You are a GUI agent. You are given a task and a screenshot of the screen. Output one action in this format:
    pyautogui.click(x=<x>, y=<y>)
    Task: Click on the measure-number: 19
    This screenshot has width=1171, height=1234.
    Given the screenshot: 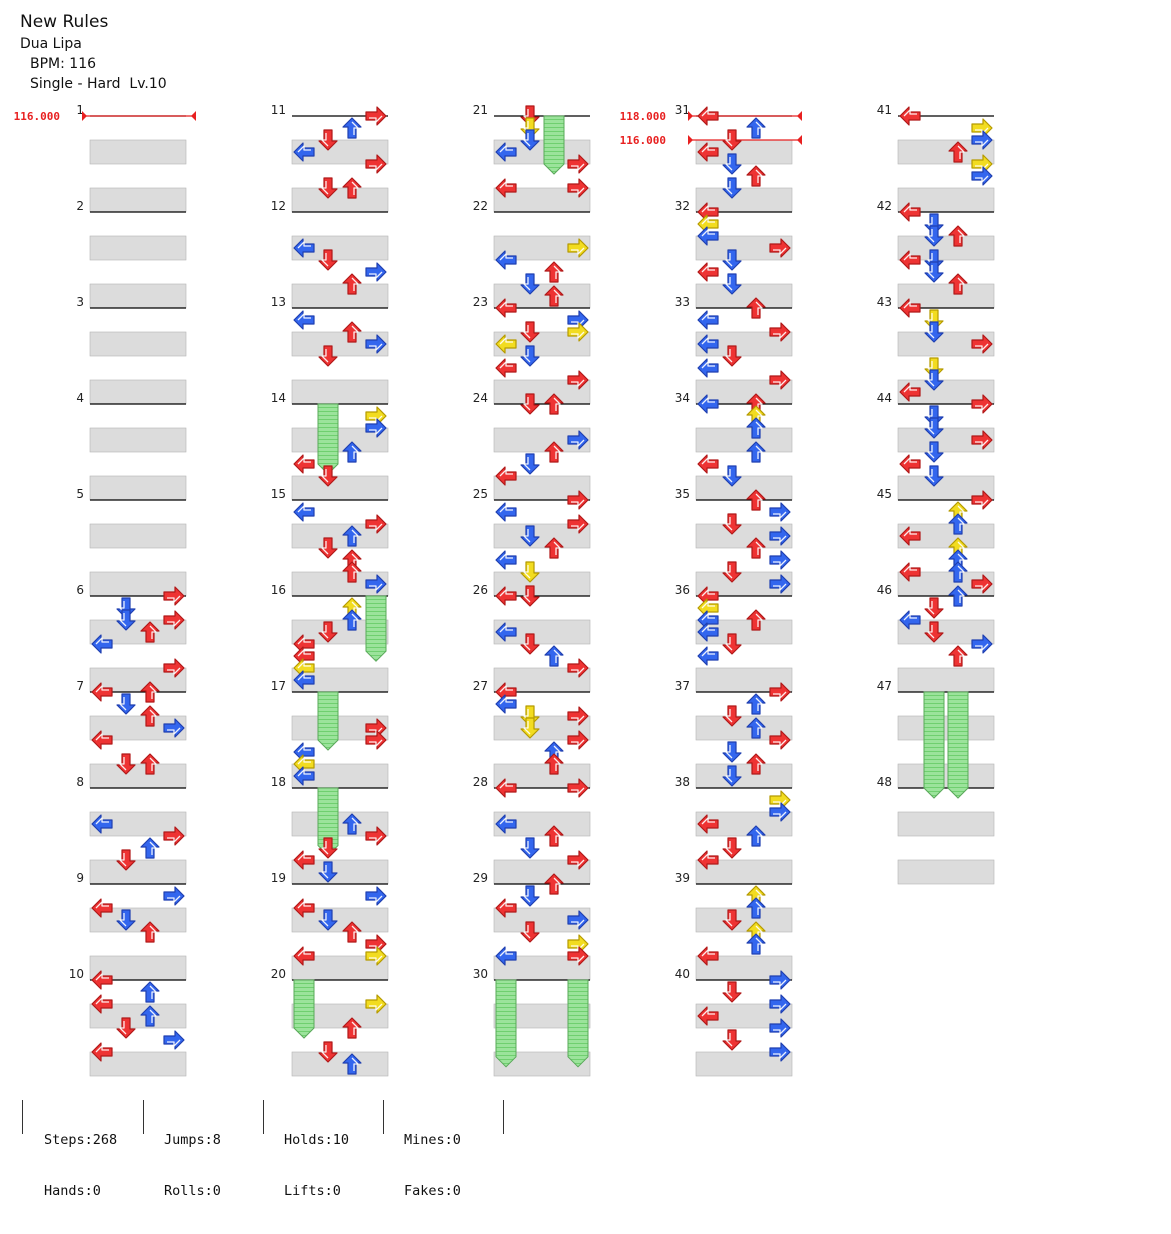 What is the action you would take?
    pyautogui.click(x=278, y=878)
    